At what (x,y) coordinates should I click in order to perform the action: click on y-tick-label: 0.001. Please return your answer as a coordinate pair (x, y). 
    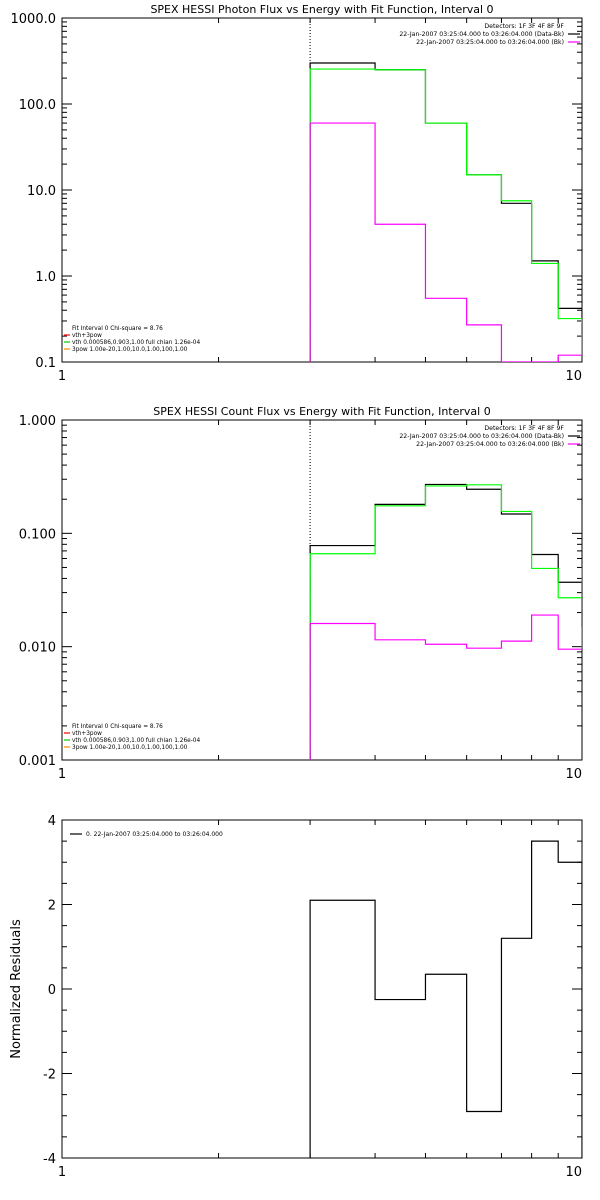
    Looking at the image, I should click on (37, 761).